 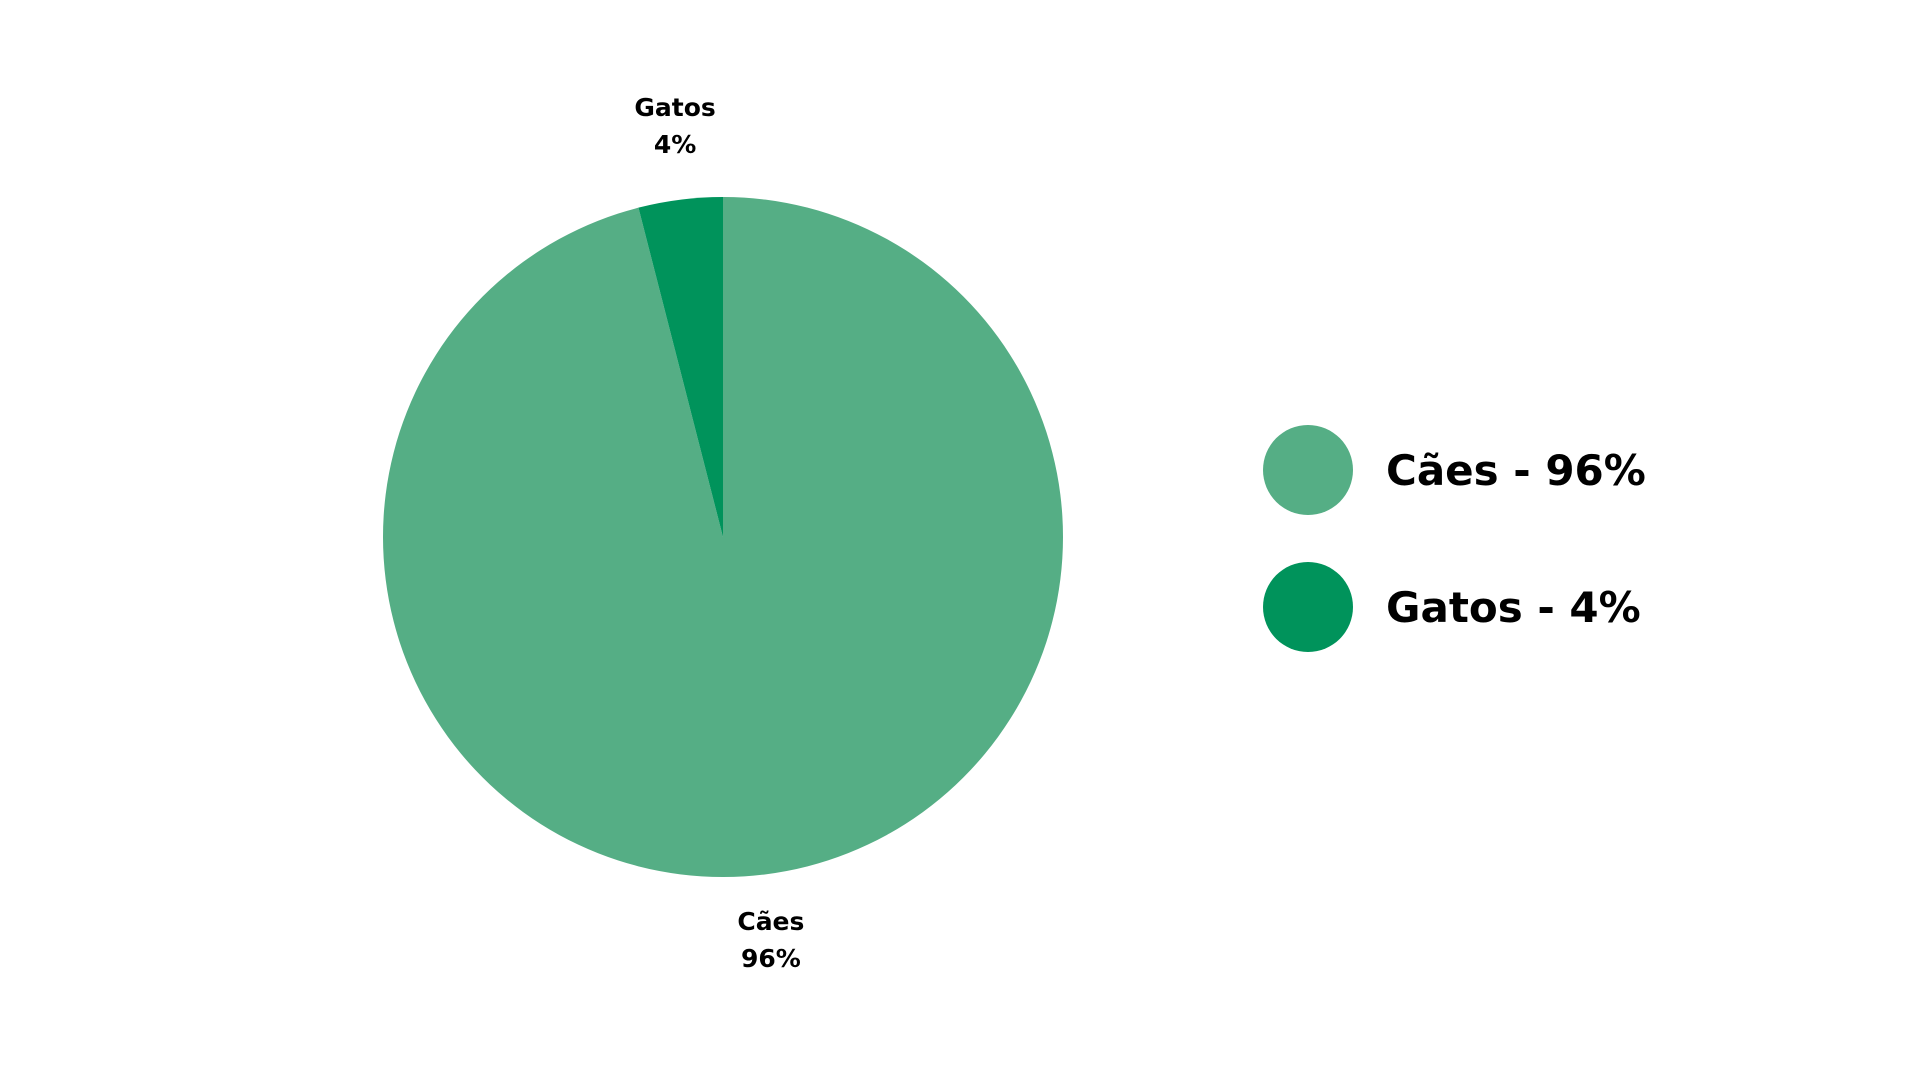 I want to click on pie-slice-labels: Cães 96% Gatos 4%, so click(x=719, y=533).